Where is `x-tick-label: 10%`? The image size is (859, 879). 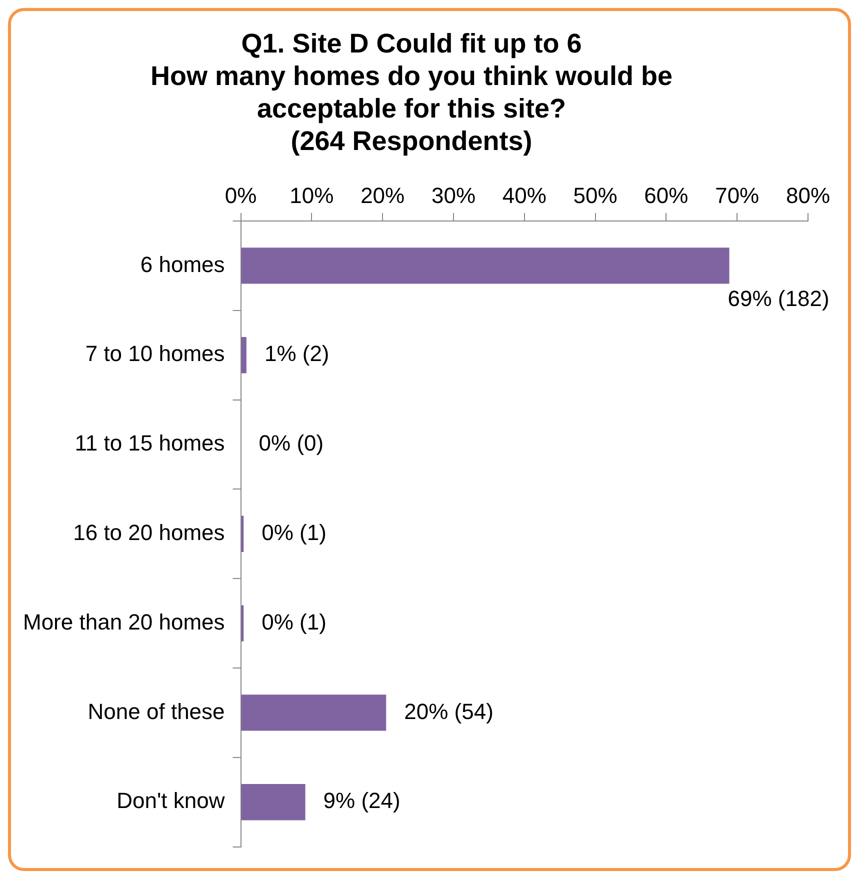
x-tick-label: 10% is located at coordinates (312, 195).